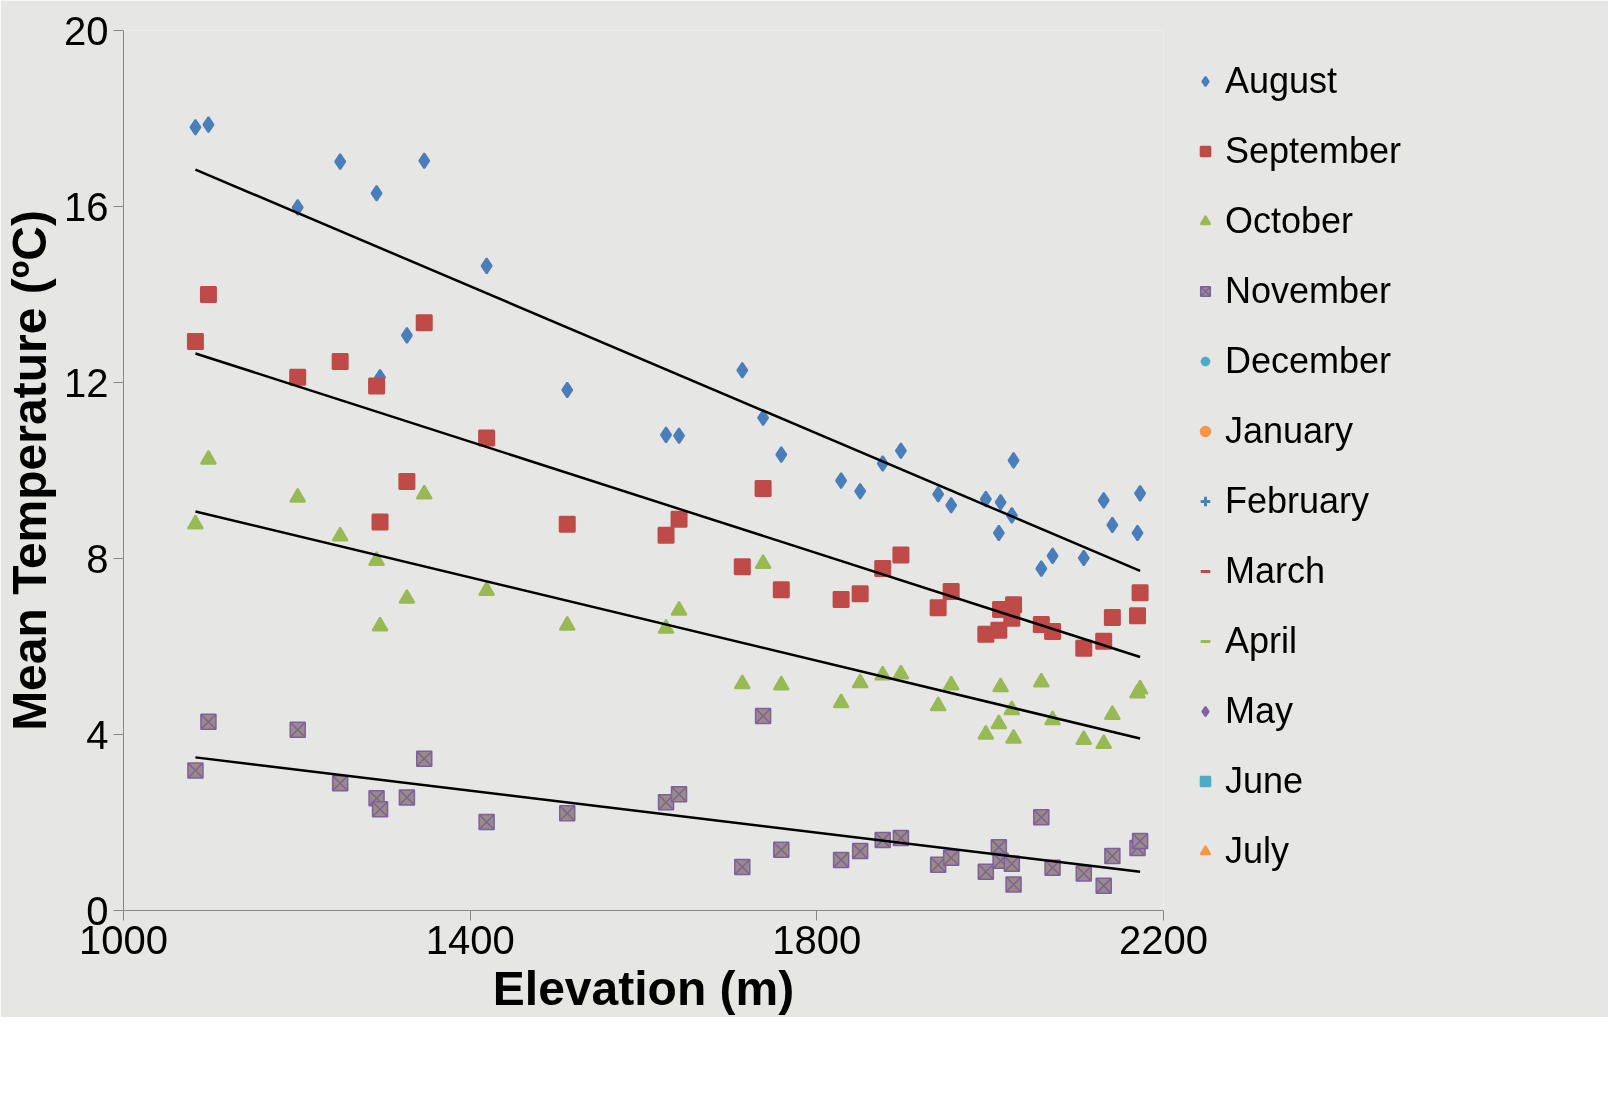 This screenshot has height=1111, width=1608. What do you see at coordinates (97, 734) in the screenshot?
I see `y-tick-label: 4` at bounding box center [97, 734].